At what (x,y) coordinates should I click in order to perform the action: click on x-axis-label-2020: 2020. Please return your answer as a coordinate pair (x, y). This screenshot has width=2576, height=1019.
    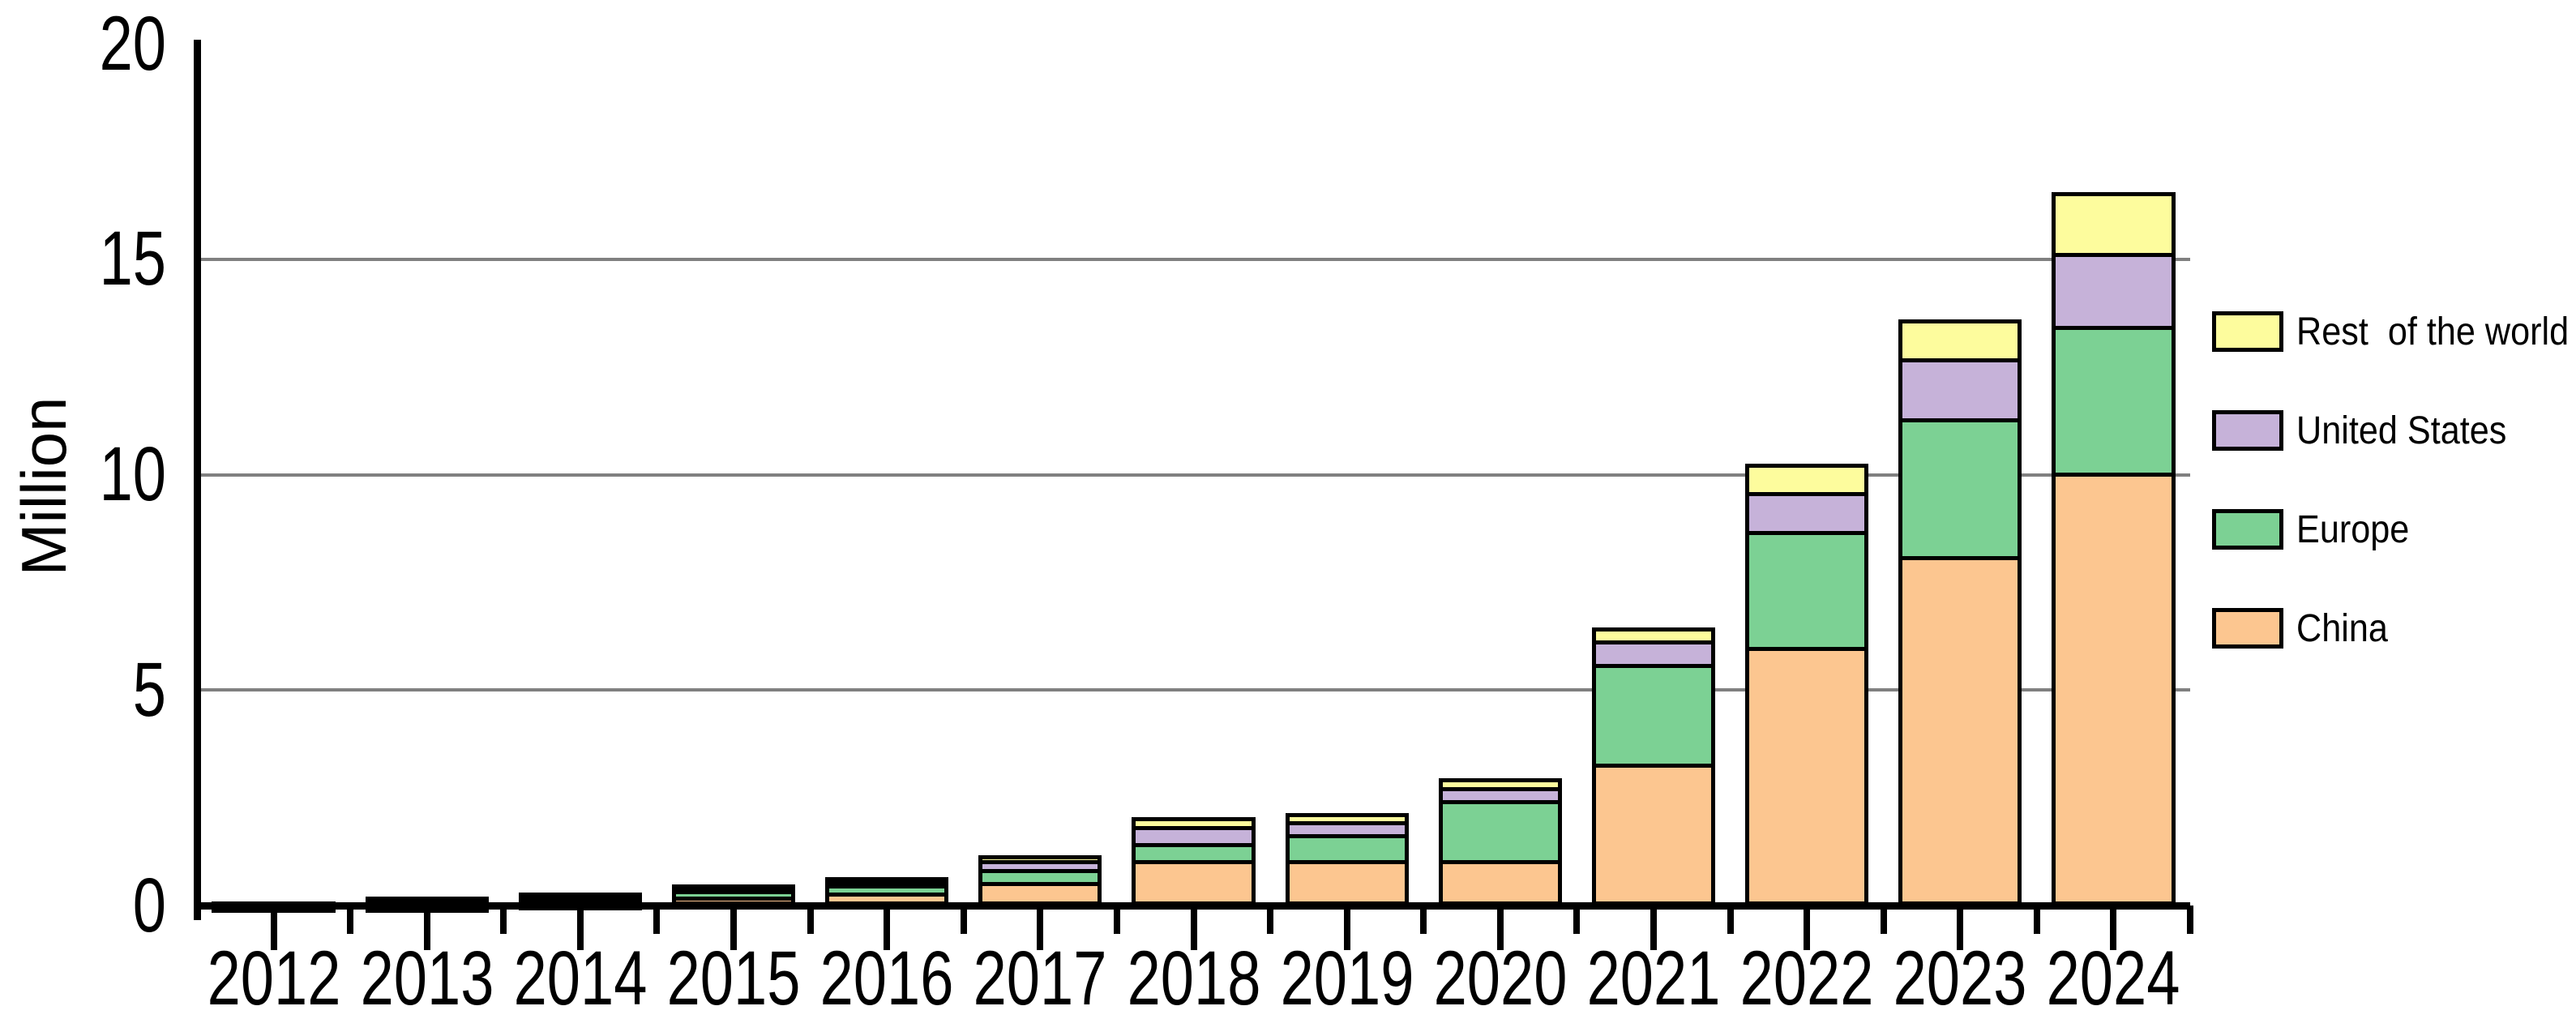
    Looking at the image, I should click on (1500, 977).